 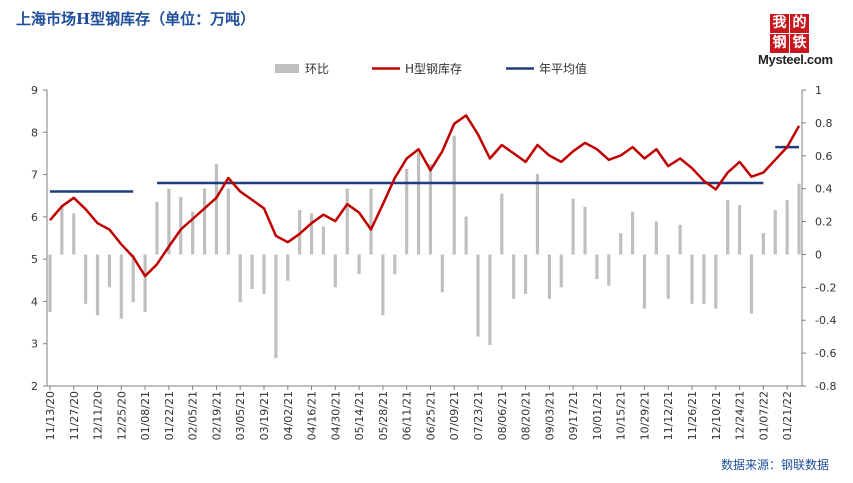 What do you see at coordinates (818, 90) in the screenshot?
I see `right-axis-tick-label: 1` at bounding box center [818, 90].